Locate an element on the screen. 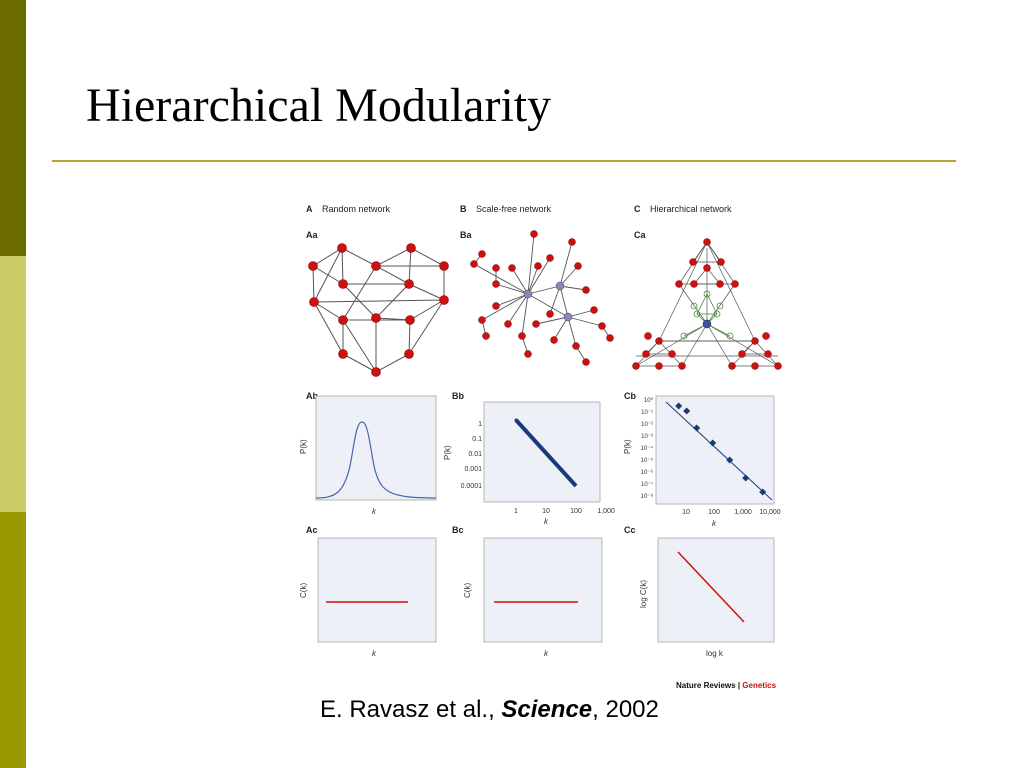  random-network-diagram is located at coordinates (378, 310).